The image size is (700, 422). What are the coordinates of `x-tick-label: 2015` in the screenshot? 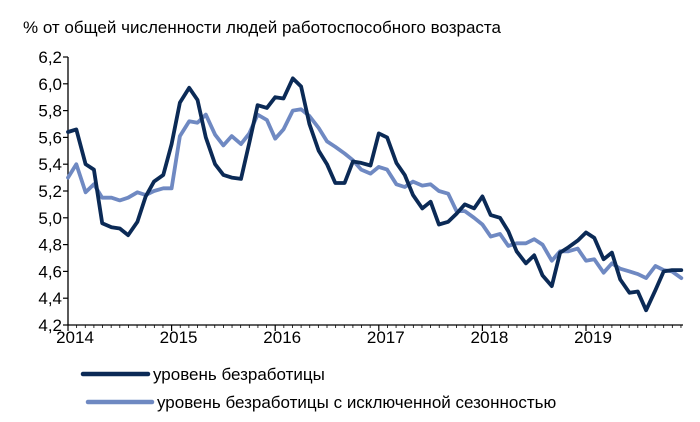 It's located at (179, 337).